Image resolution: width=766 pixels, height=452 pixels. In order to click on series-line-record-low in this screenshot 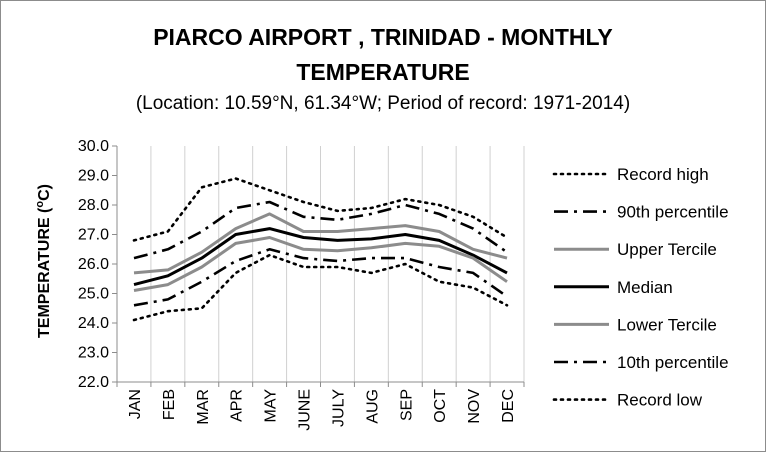, I will do `click(320, 287)`.